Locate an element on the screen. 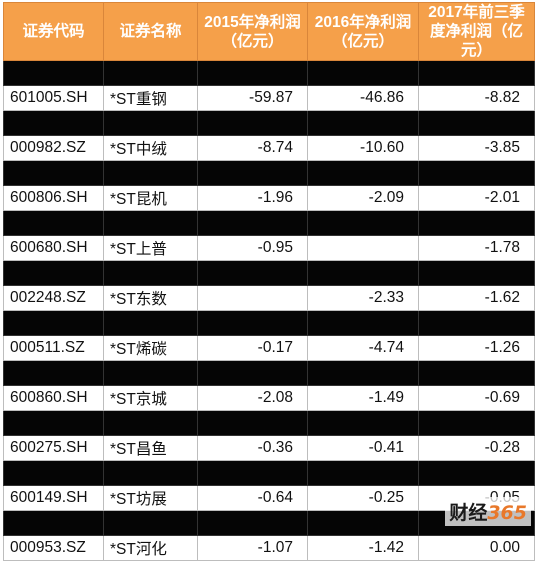 Image resolution: width=537 pixels, height=561 pixels. cell-profit-2016: -1.49 is located at coordinates (363, 398).